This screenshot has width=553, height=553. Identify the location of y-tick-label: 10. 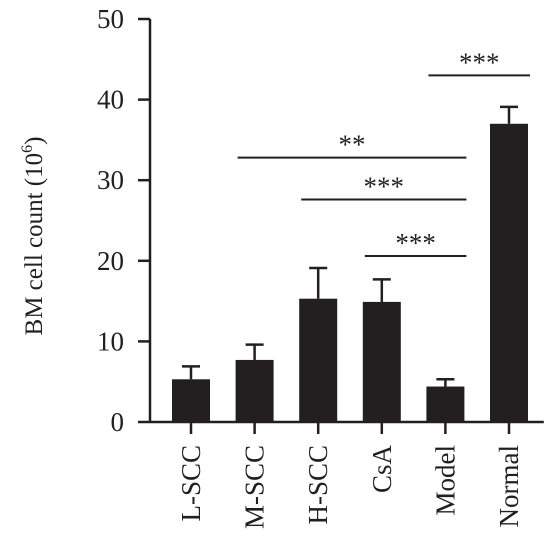
(110, 341).